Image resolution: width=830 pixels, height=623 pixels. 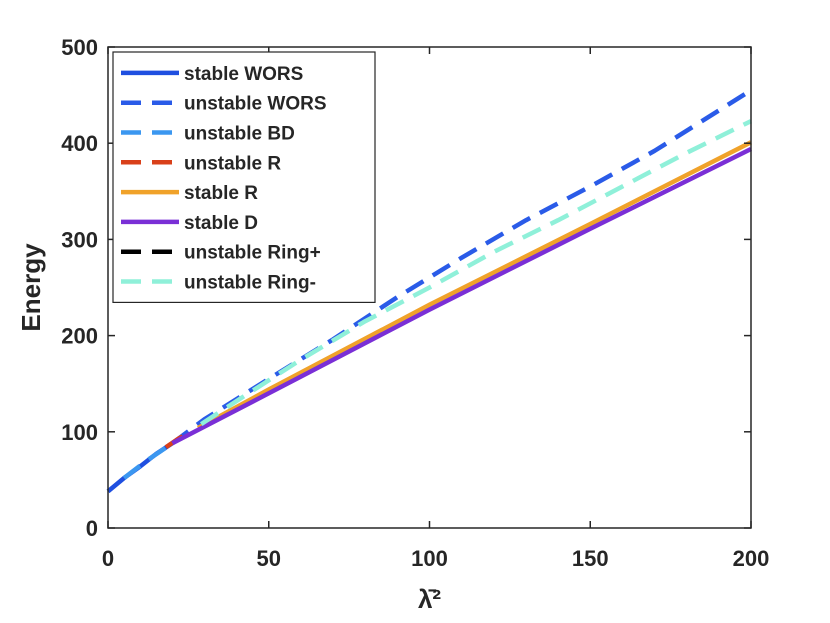 I want to click on x-tick-label: 200, so click(x=751, y=558).